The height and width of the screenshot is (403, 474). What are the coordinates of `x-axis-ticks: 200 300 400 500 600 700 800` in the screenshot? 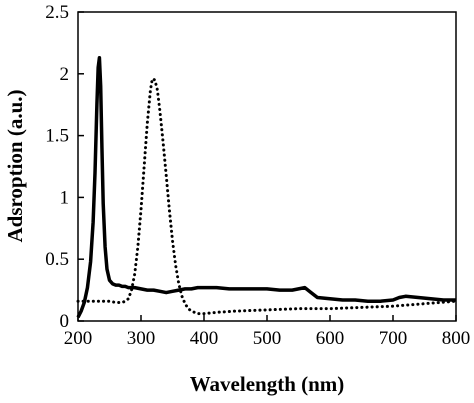 It's located at (267, 332).